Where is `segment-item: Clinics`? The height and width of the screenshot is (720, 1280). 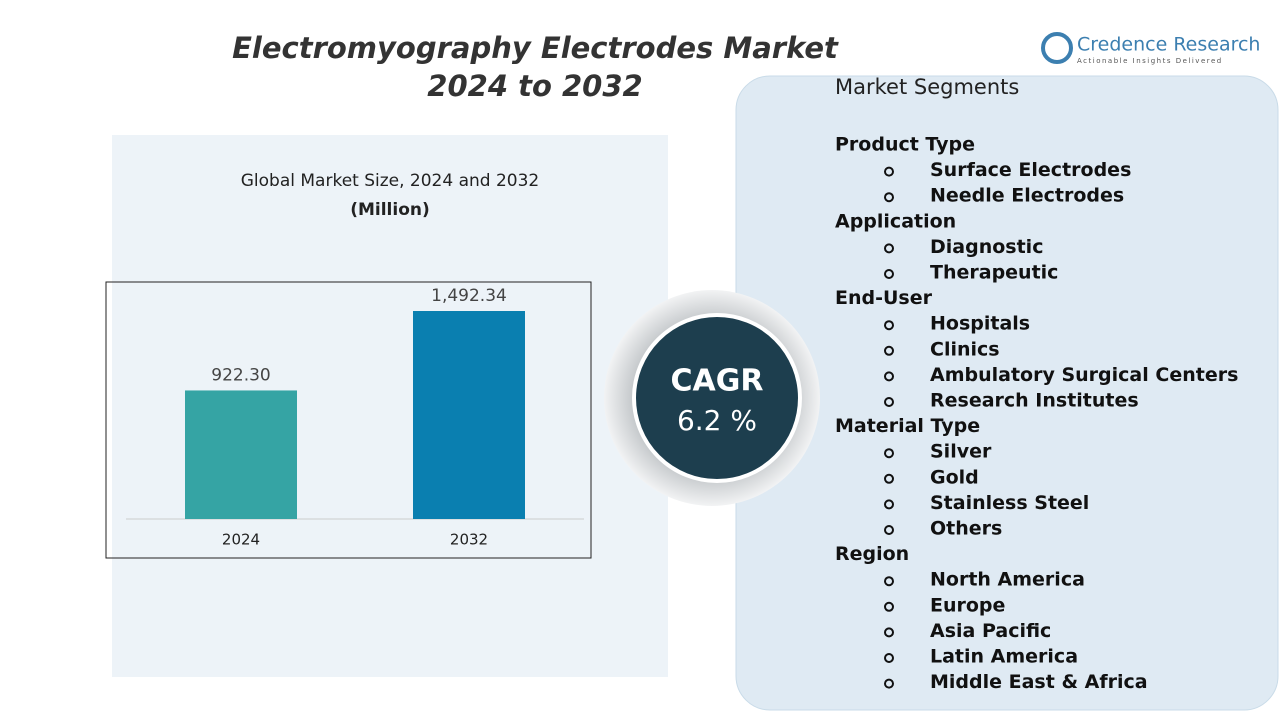
segment-item: Clinics is located at coordinates (965, 349).